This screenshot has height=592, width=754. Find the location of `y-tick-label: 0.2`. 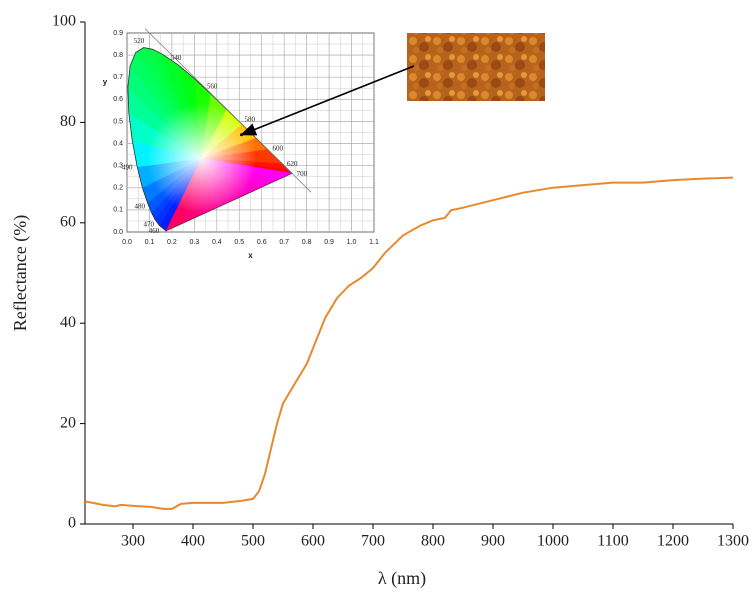

y-tick-label: 0.2 is located at coordinates (118, 188).